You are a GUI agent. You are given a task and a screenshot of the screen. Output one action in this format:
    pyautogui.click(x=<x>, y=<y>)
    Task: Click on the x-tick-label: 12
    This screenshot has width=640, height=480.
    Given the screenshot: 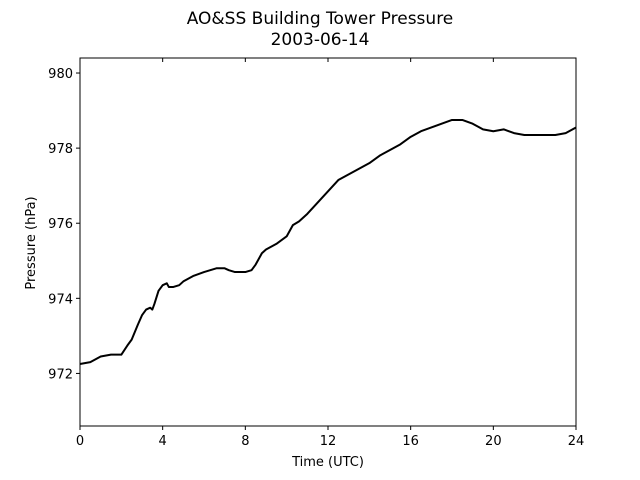 What is the action you would take?
    pyautogui.click(x=328, y=441)
    